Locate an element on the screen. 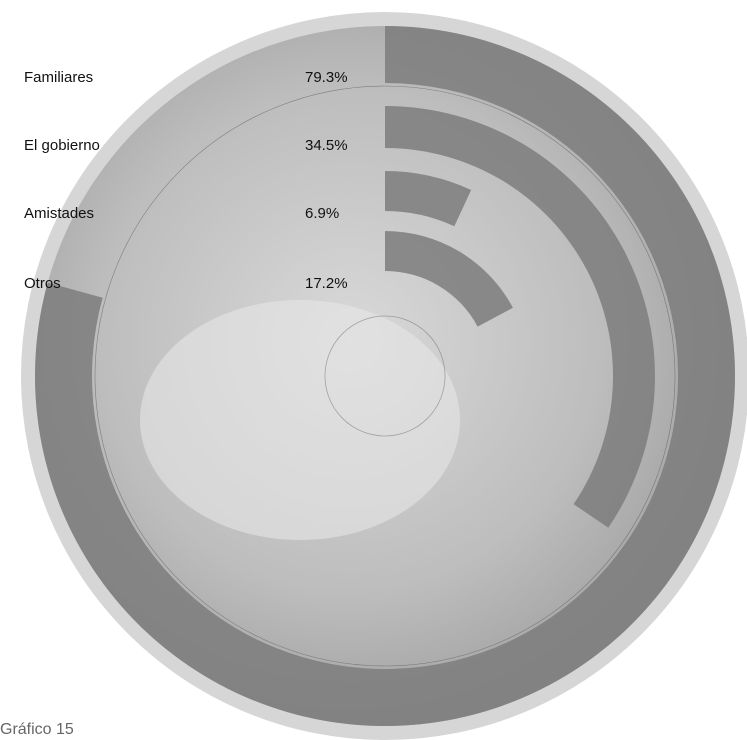 This screenshot has height=740, width=747. category-label: Otros is located at coordinates (42, 283).